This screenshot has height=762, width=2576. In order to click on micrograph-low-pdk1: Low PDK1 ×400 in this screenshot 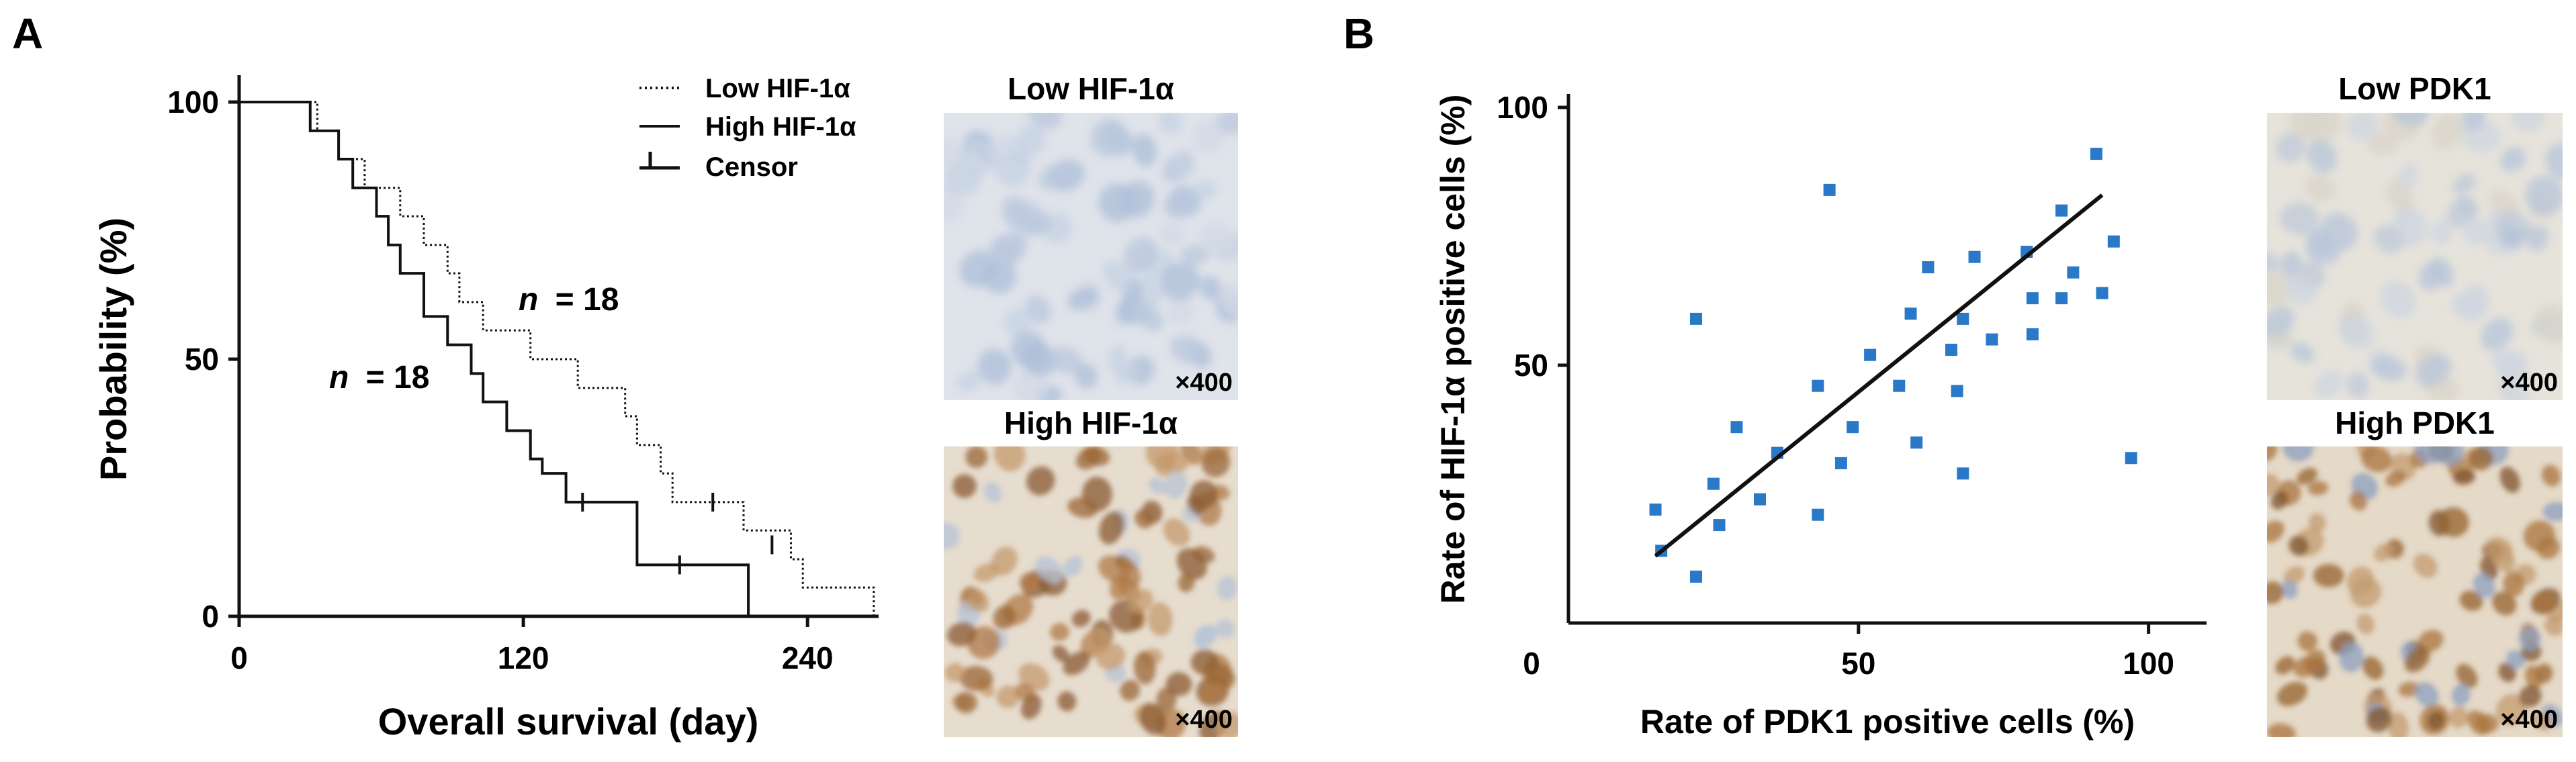, I will do `click(2415, 235)`.